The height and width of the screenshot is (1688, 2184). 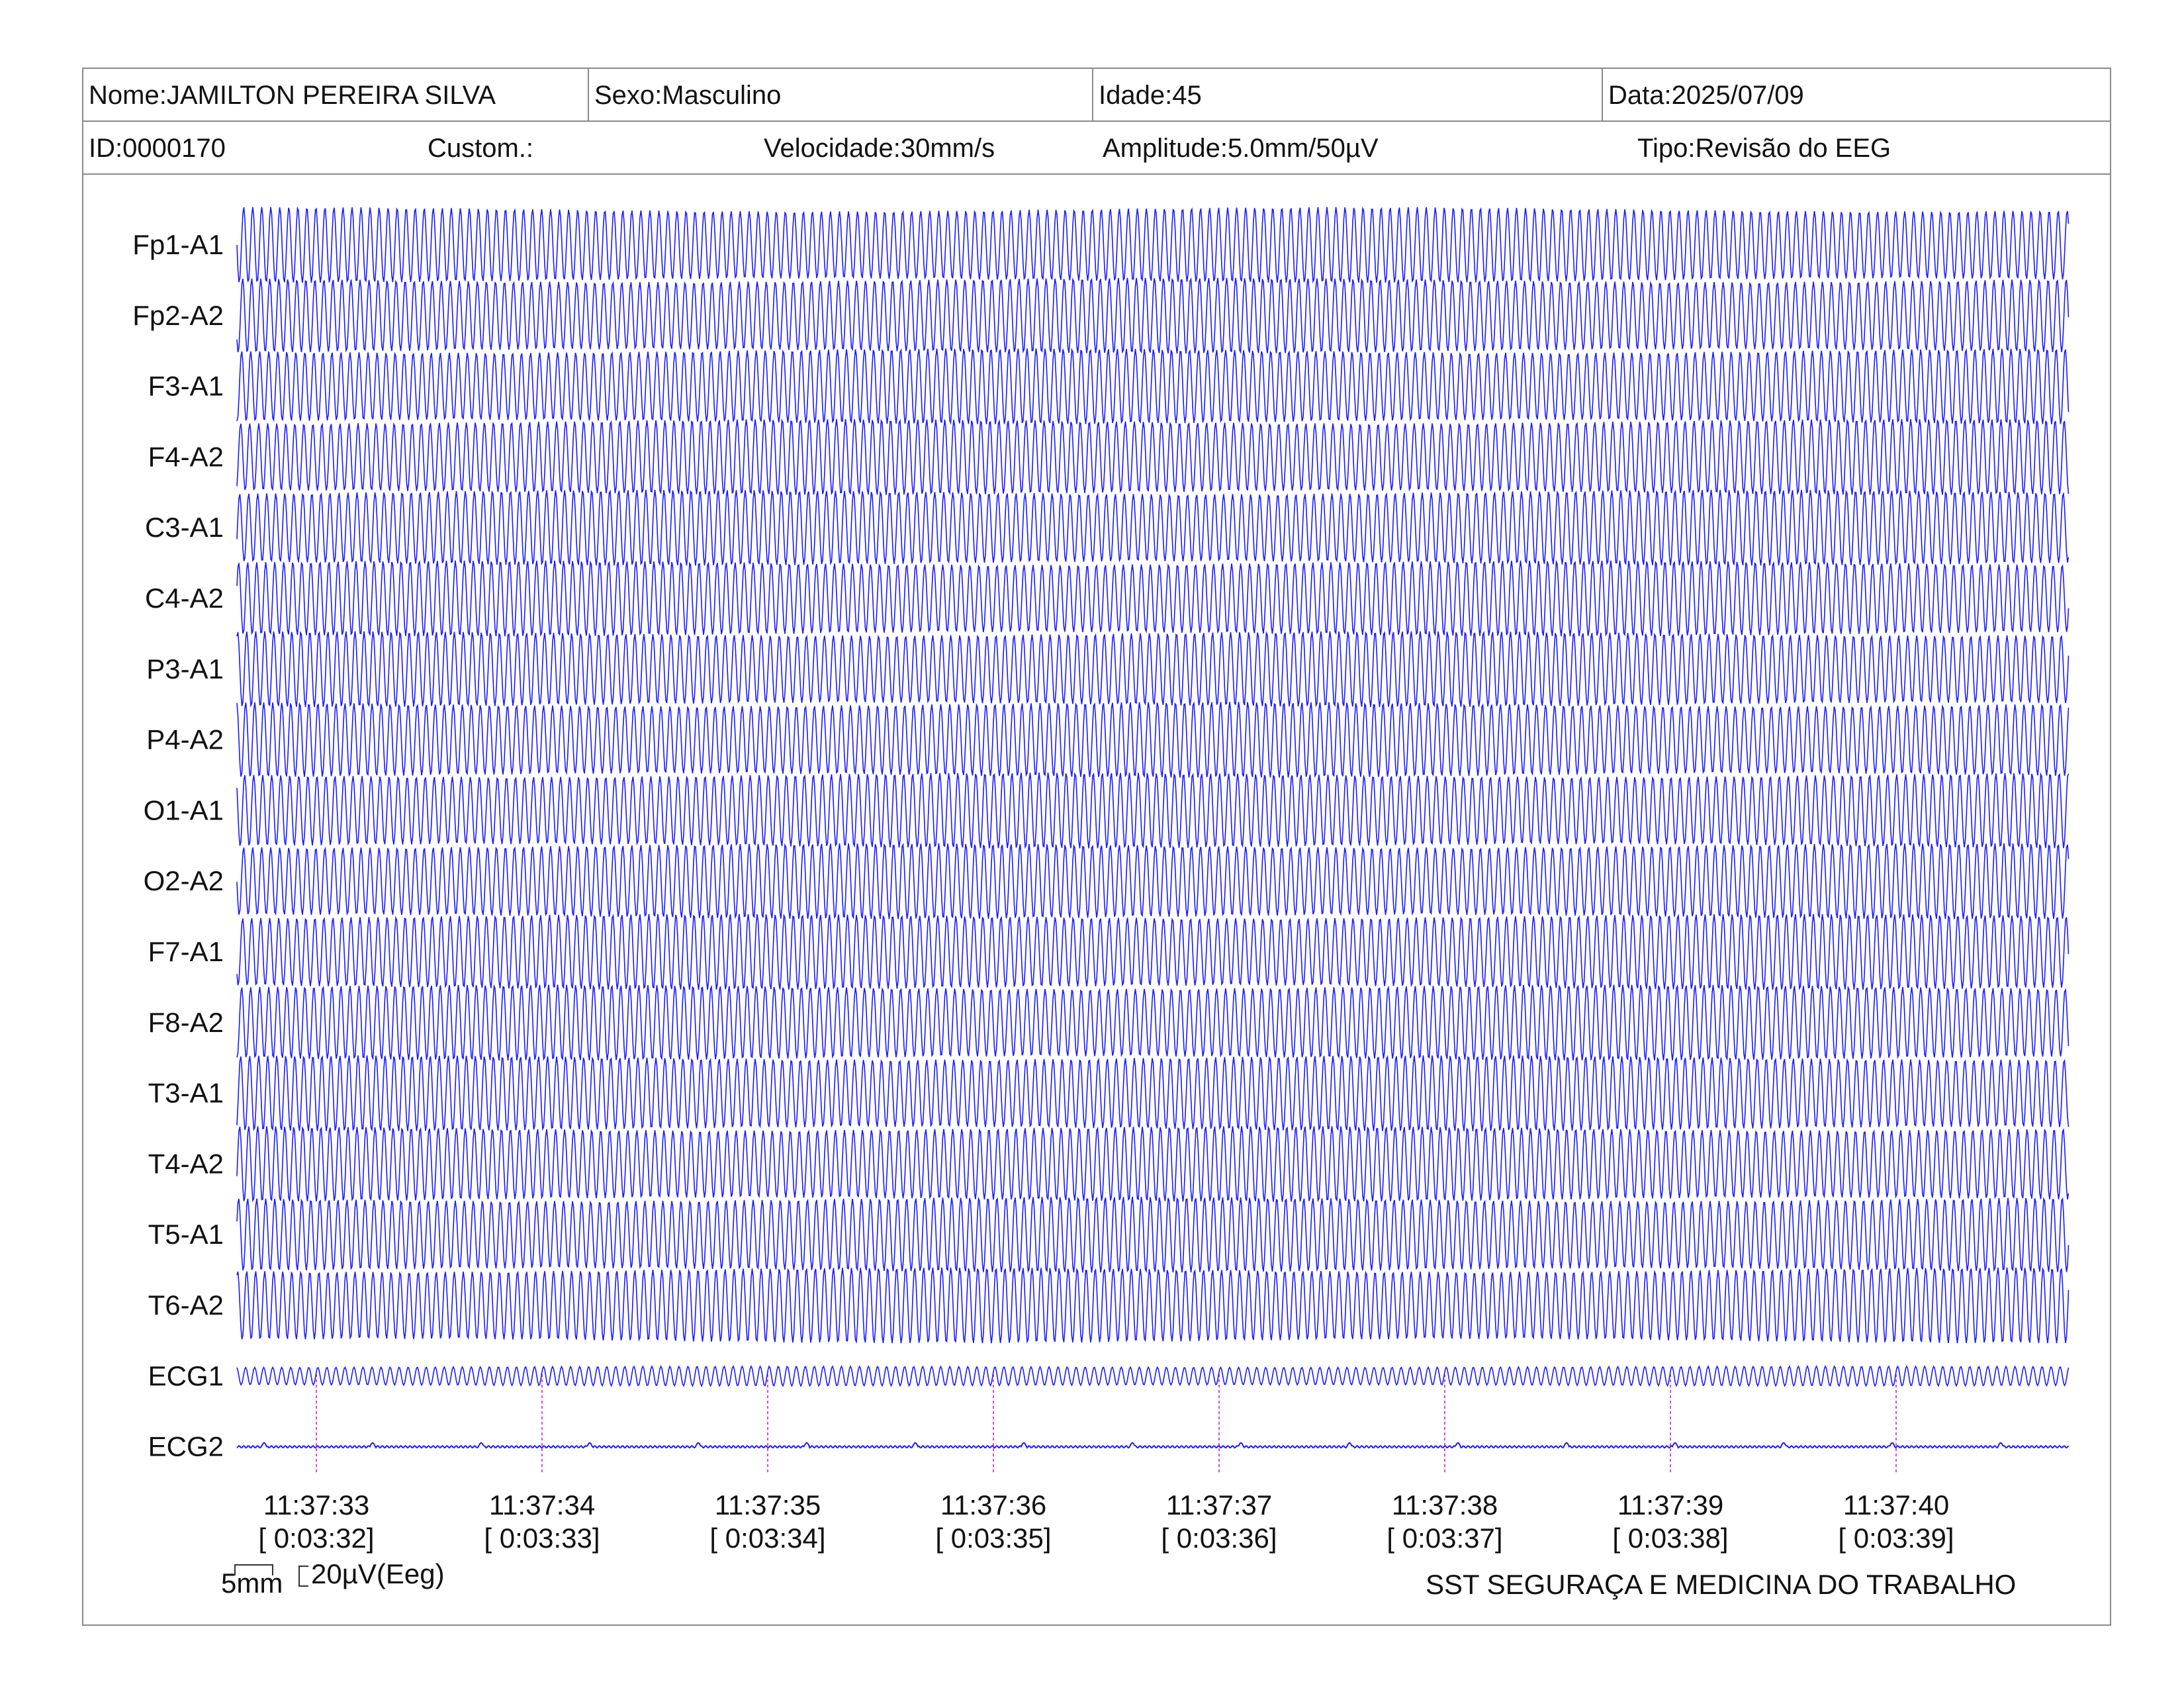 What do you see at coordinates (184, 598) in the screenshot?
I see `channel-label: C4-A2` at bounding box center [184, 598].